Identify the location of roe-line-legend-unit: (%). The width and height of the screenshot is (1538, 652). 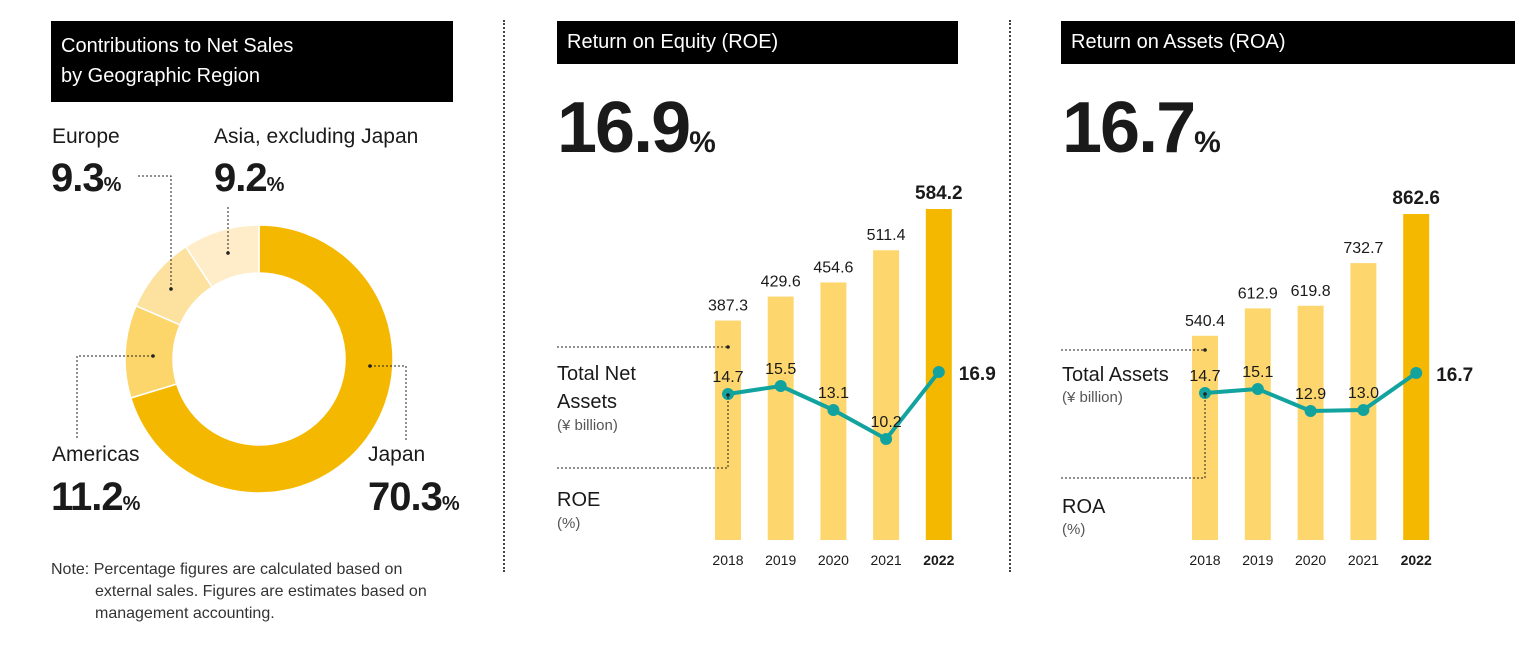
(569, 523).